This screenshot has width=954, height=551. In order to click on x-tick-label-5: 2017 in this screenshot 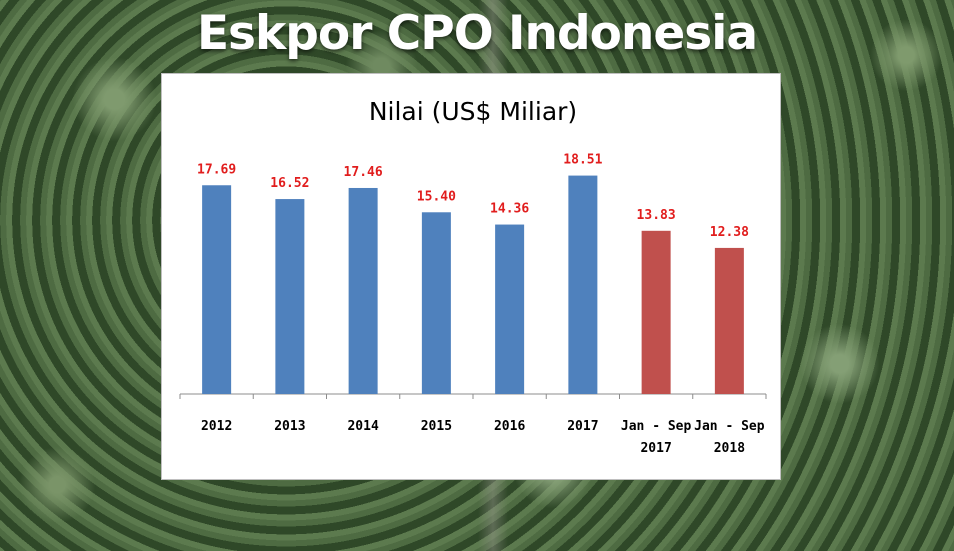, I will do `click(582, 426)`.